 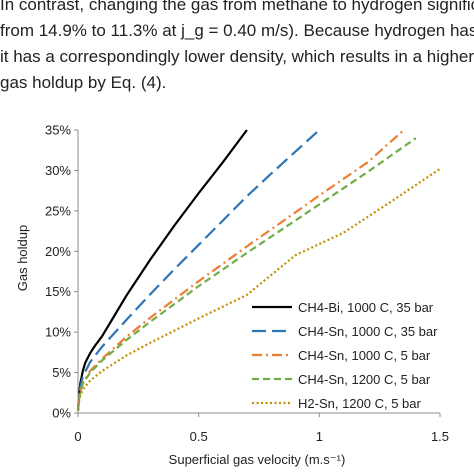 I want to click on excerpt-line-4: gas holdup by Eq. (4)., so click(x=83, y=82).